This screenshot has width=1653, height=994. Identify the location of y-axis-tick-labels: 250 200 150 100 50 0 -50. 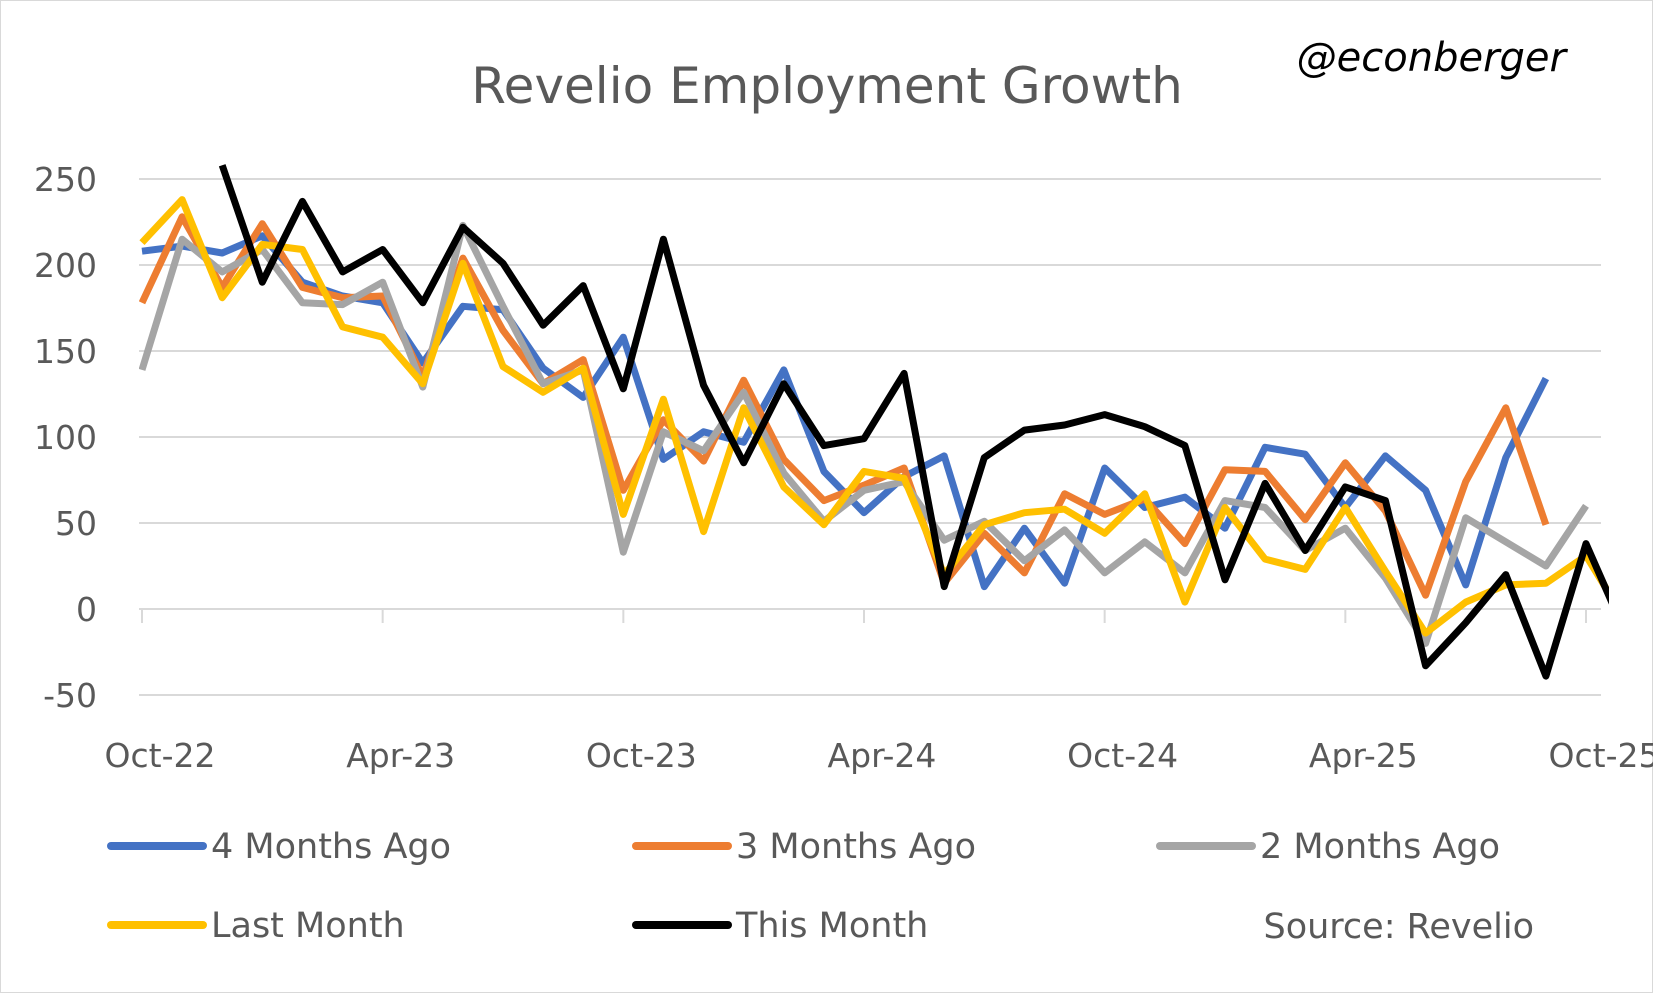
(65, 437).